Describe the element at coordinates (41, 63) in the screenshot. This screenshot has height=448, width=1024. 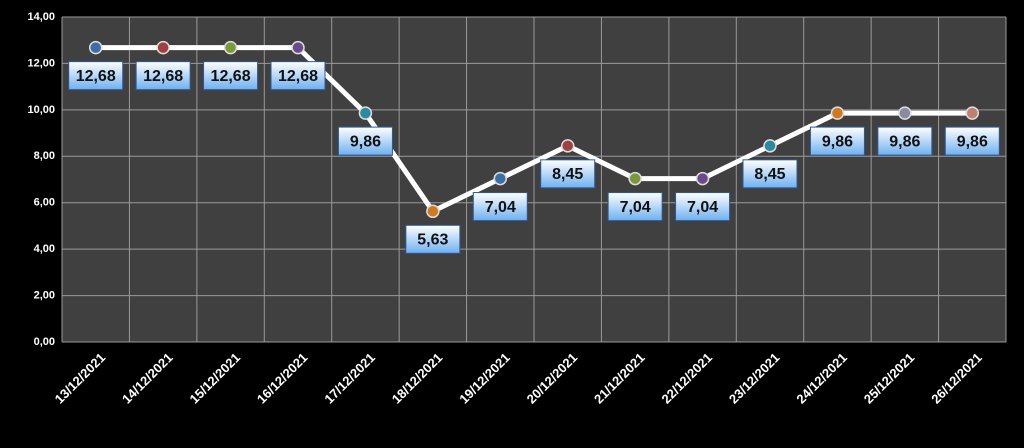
I see `y-tick-label: 12,00` at that location.